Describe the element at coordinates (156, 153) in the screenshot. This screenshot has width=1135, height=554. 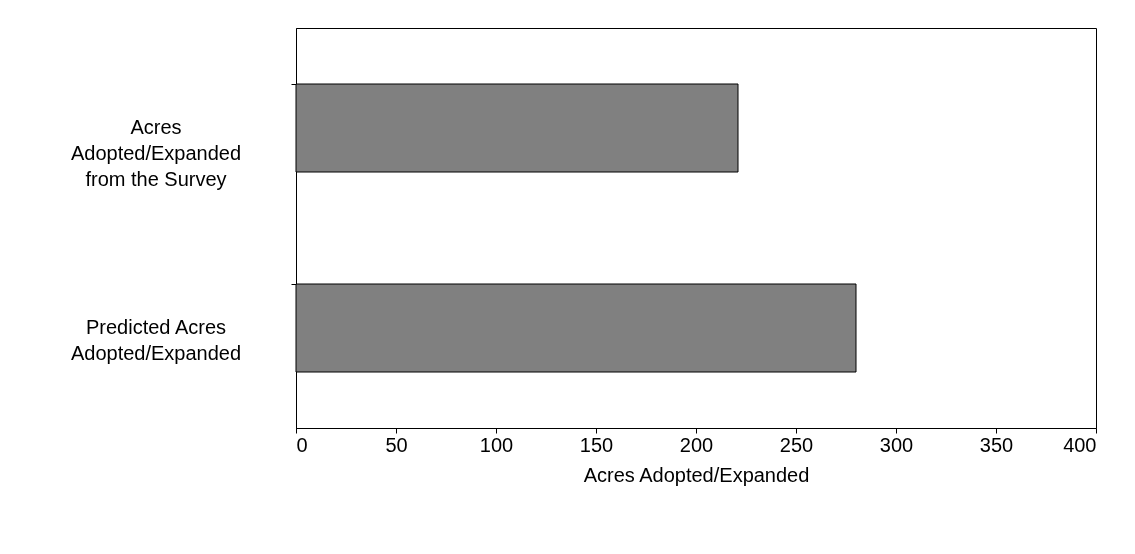
I see `y-tick-label: Acres Adopted/Expanded from the Survey` at that location.